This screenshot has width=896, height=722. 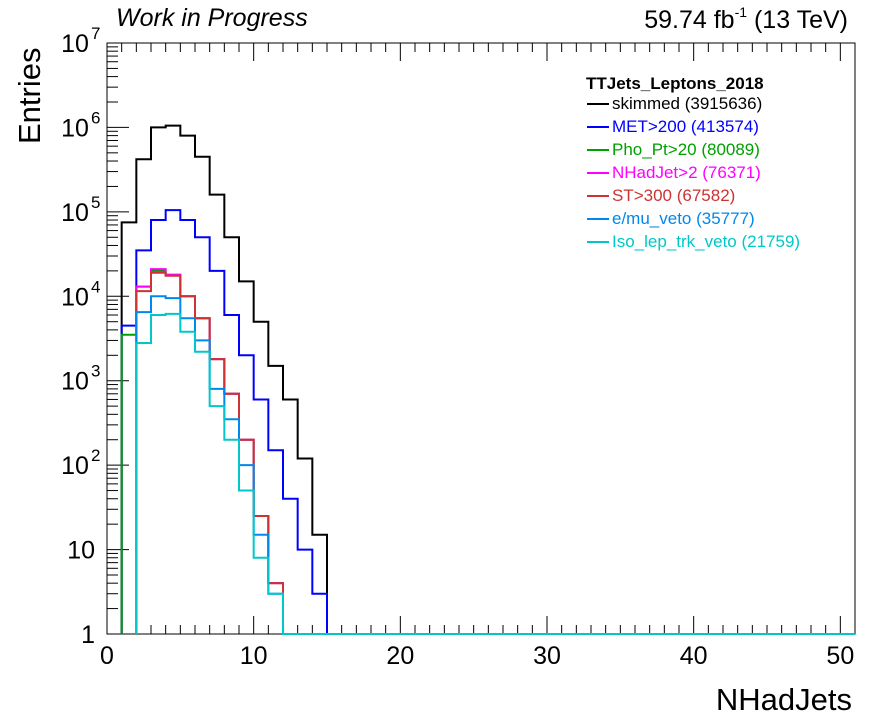 I want to click on y-axis-title: Entries, so click(x=29, y=96).